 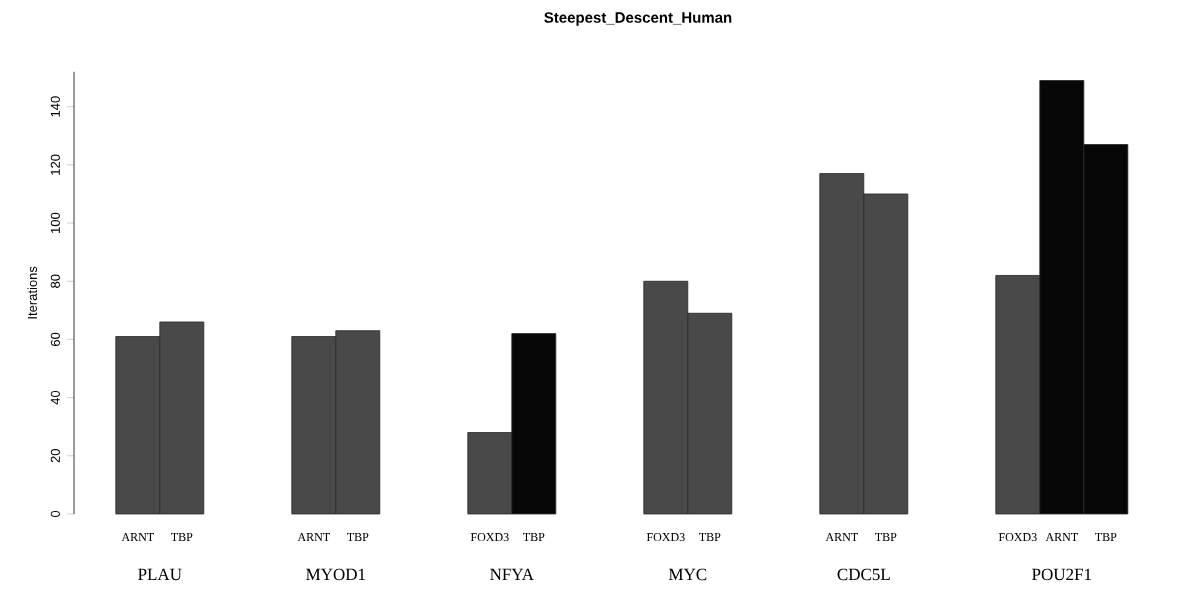 What do you see at coordinates (55, 339) in the screenshot?
I see `y-tick-label: 60` at bounding box center [55, 339].